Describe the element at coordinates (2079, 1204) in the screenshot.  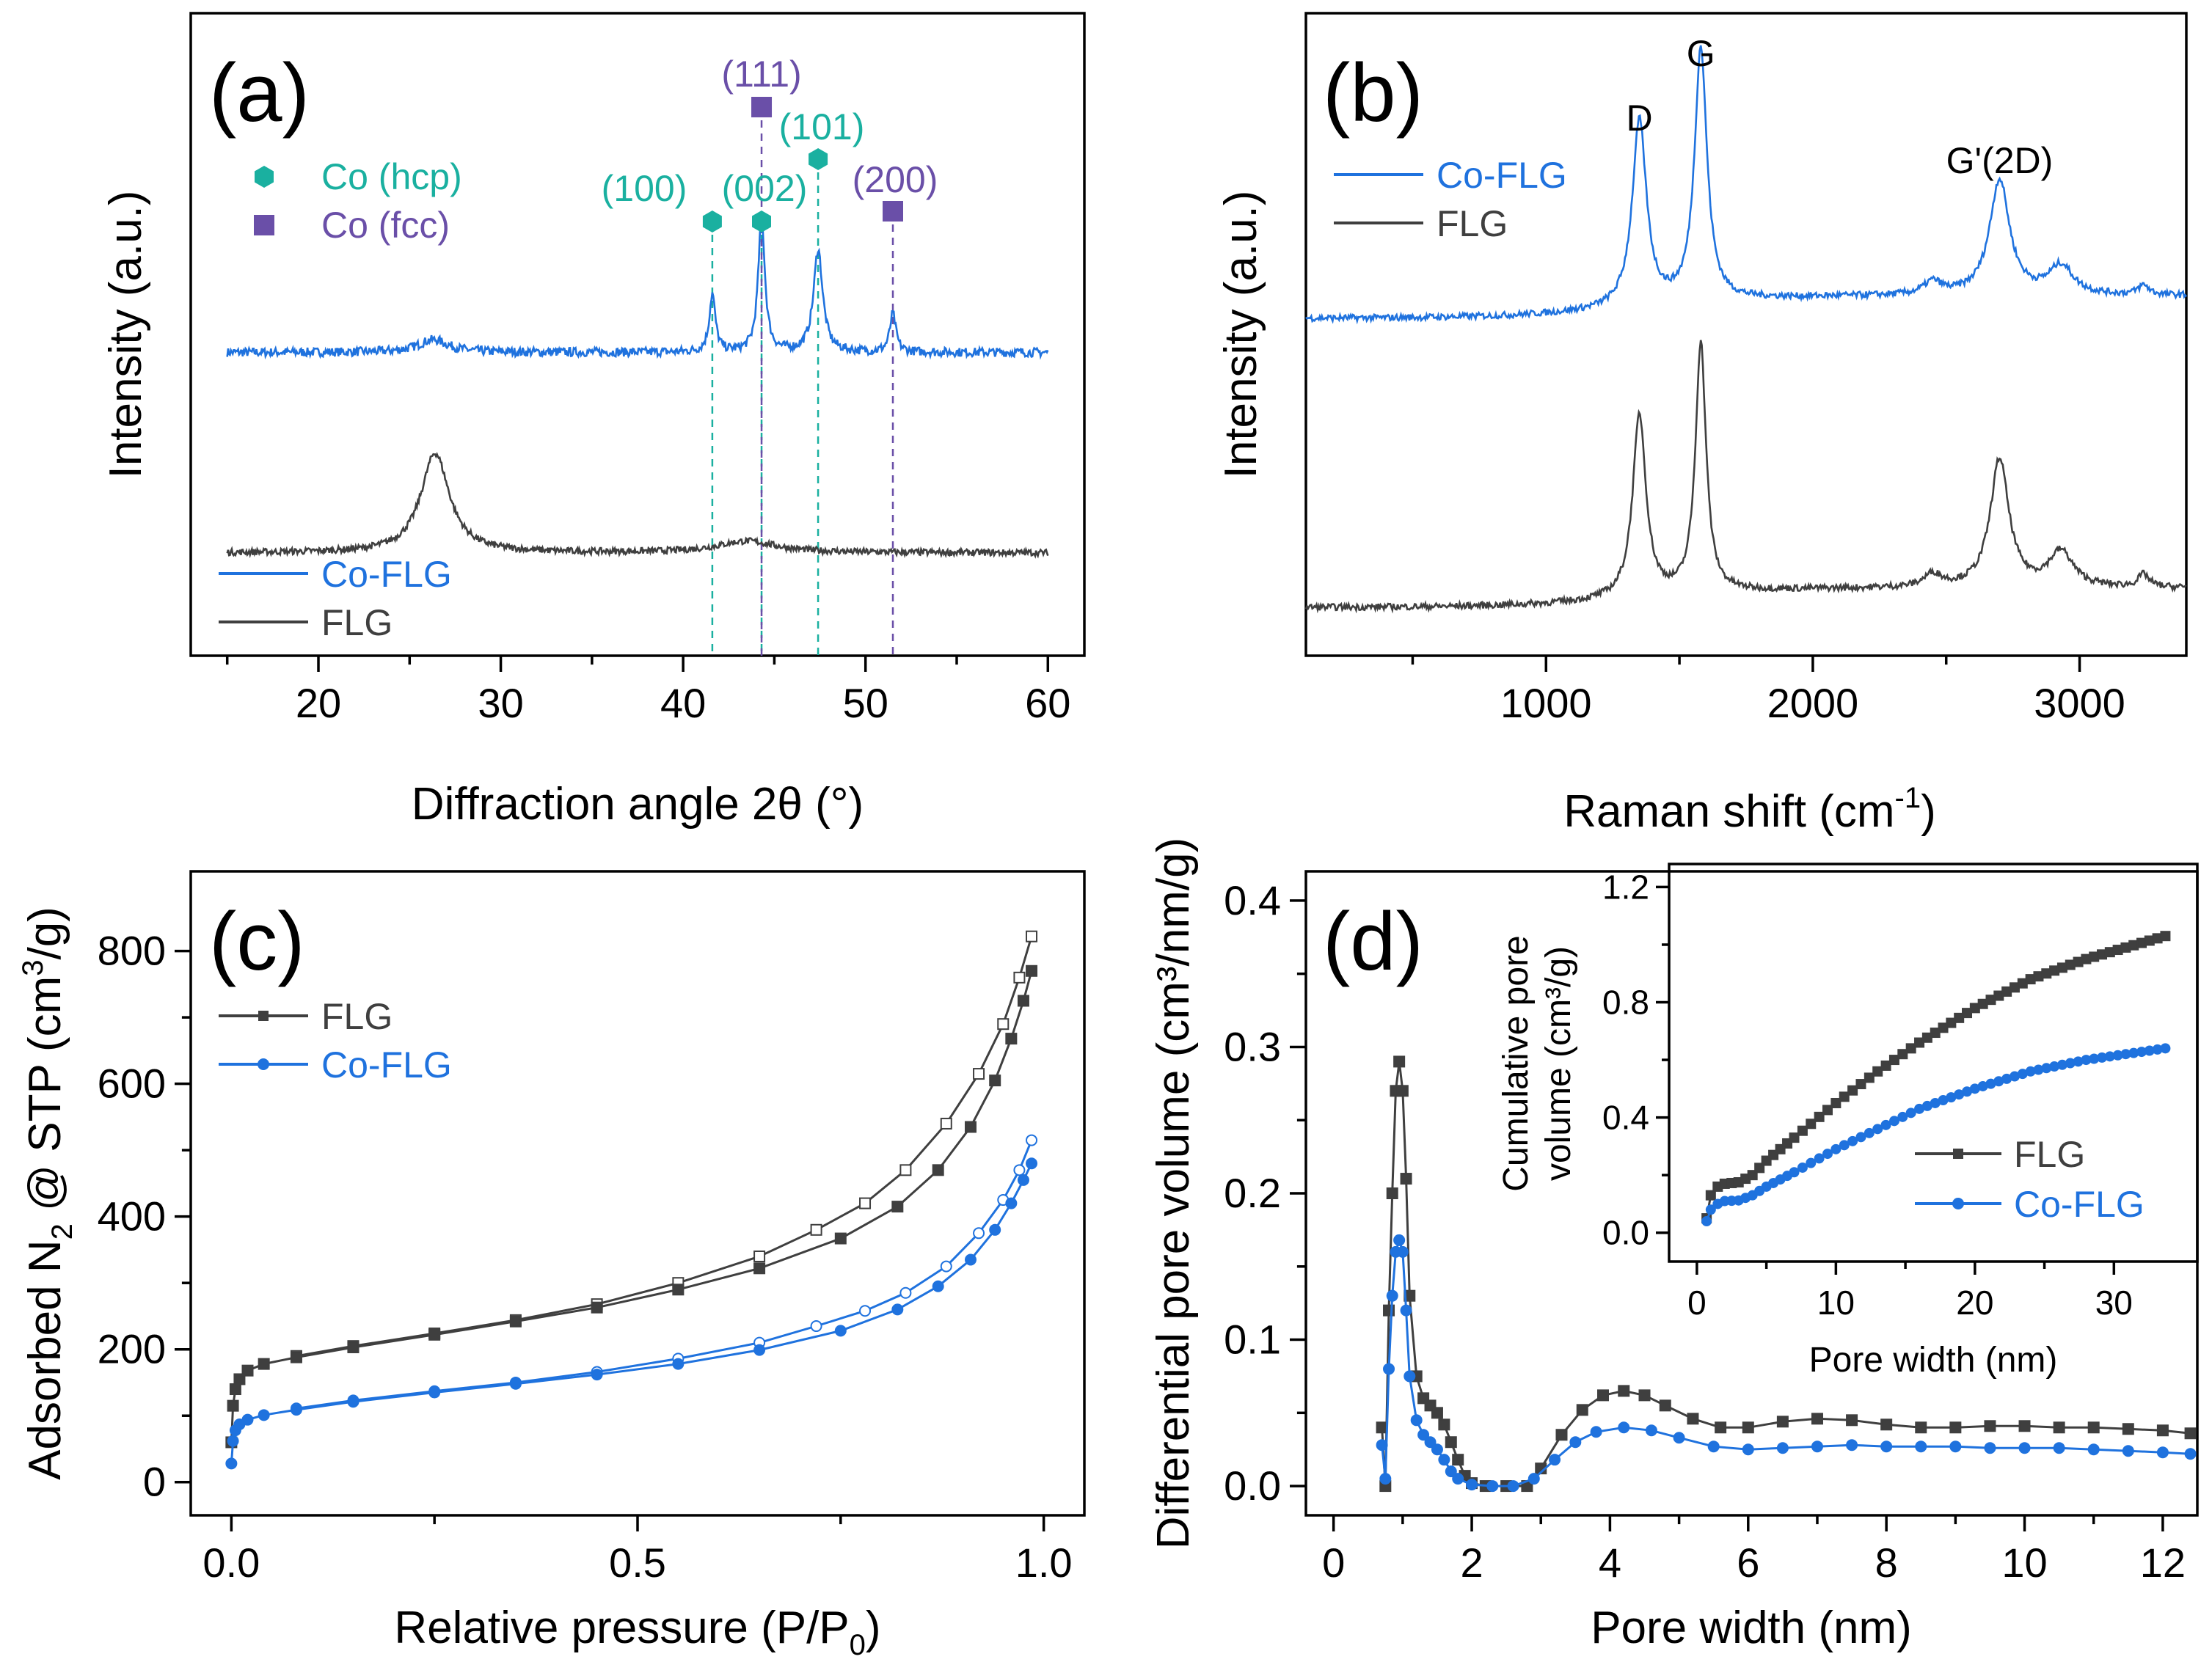
I see `legend-d-coflg-label: Co-FLG` at that location.